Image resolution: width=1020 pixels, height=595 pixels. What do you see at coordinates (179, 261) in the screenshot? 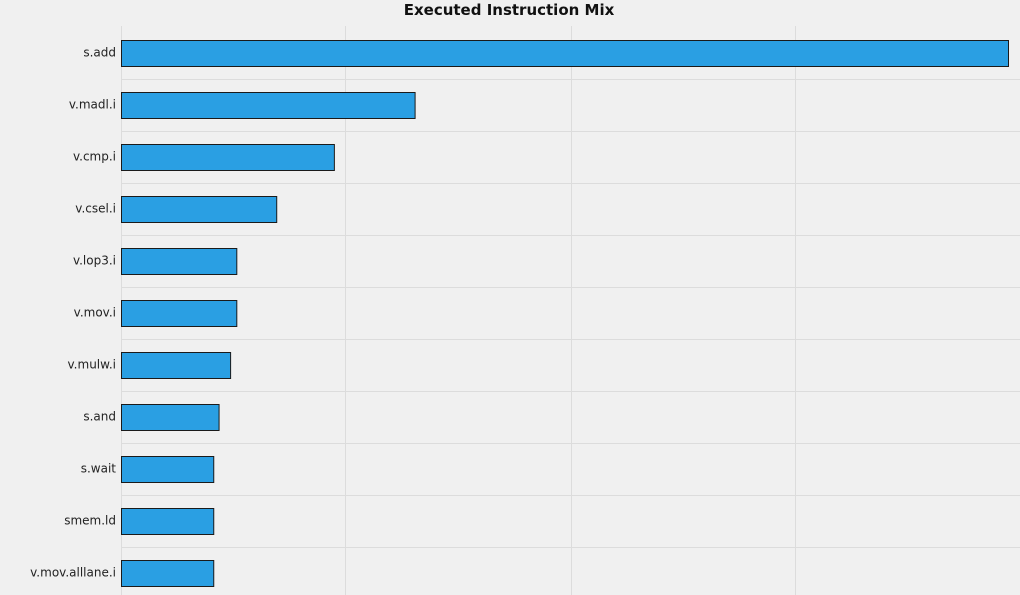
I see `bar-v-lop3-i` at bounding box center [179, 261].